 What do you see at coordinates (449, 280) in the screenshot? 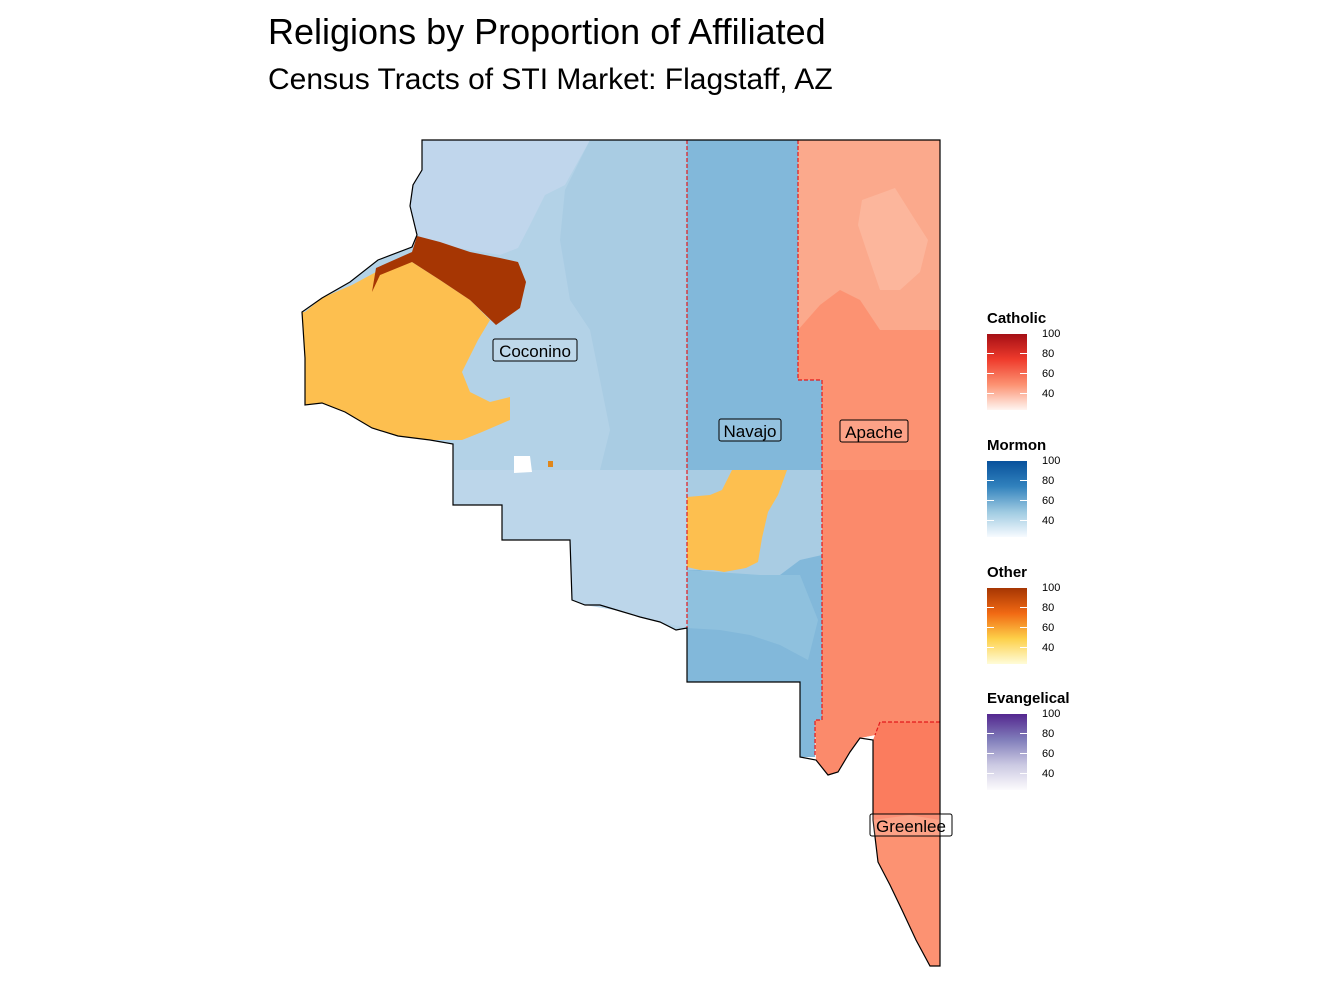
I see `coconino-tract-other-north` at bounding box center [449, 280].